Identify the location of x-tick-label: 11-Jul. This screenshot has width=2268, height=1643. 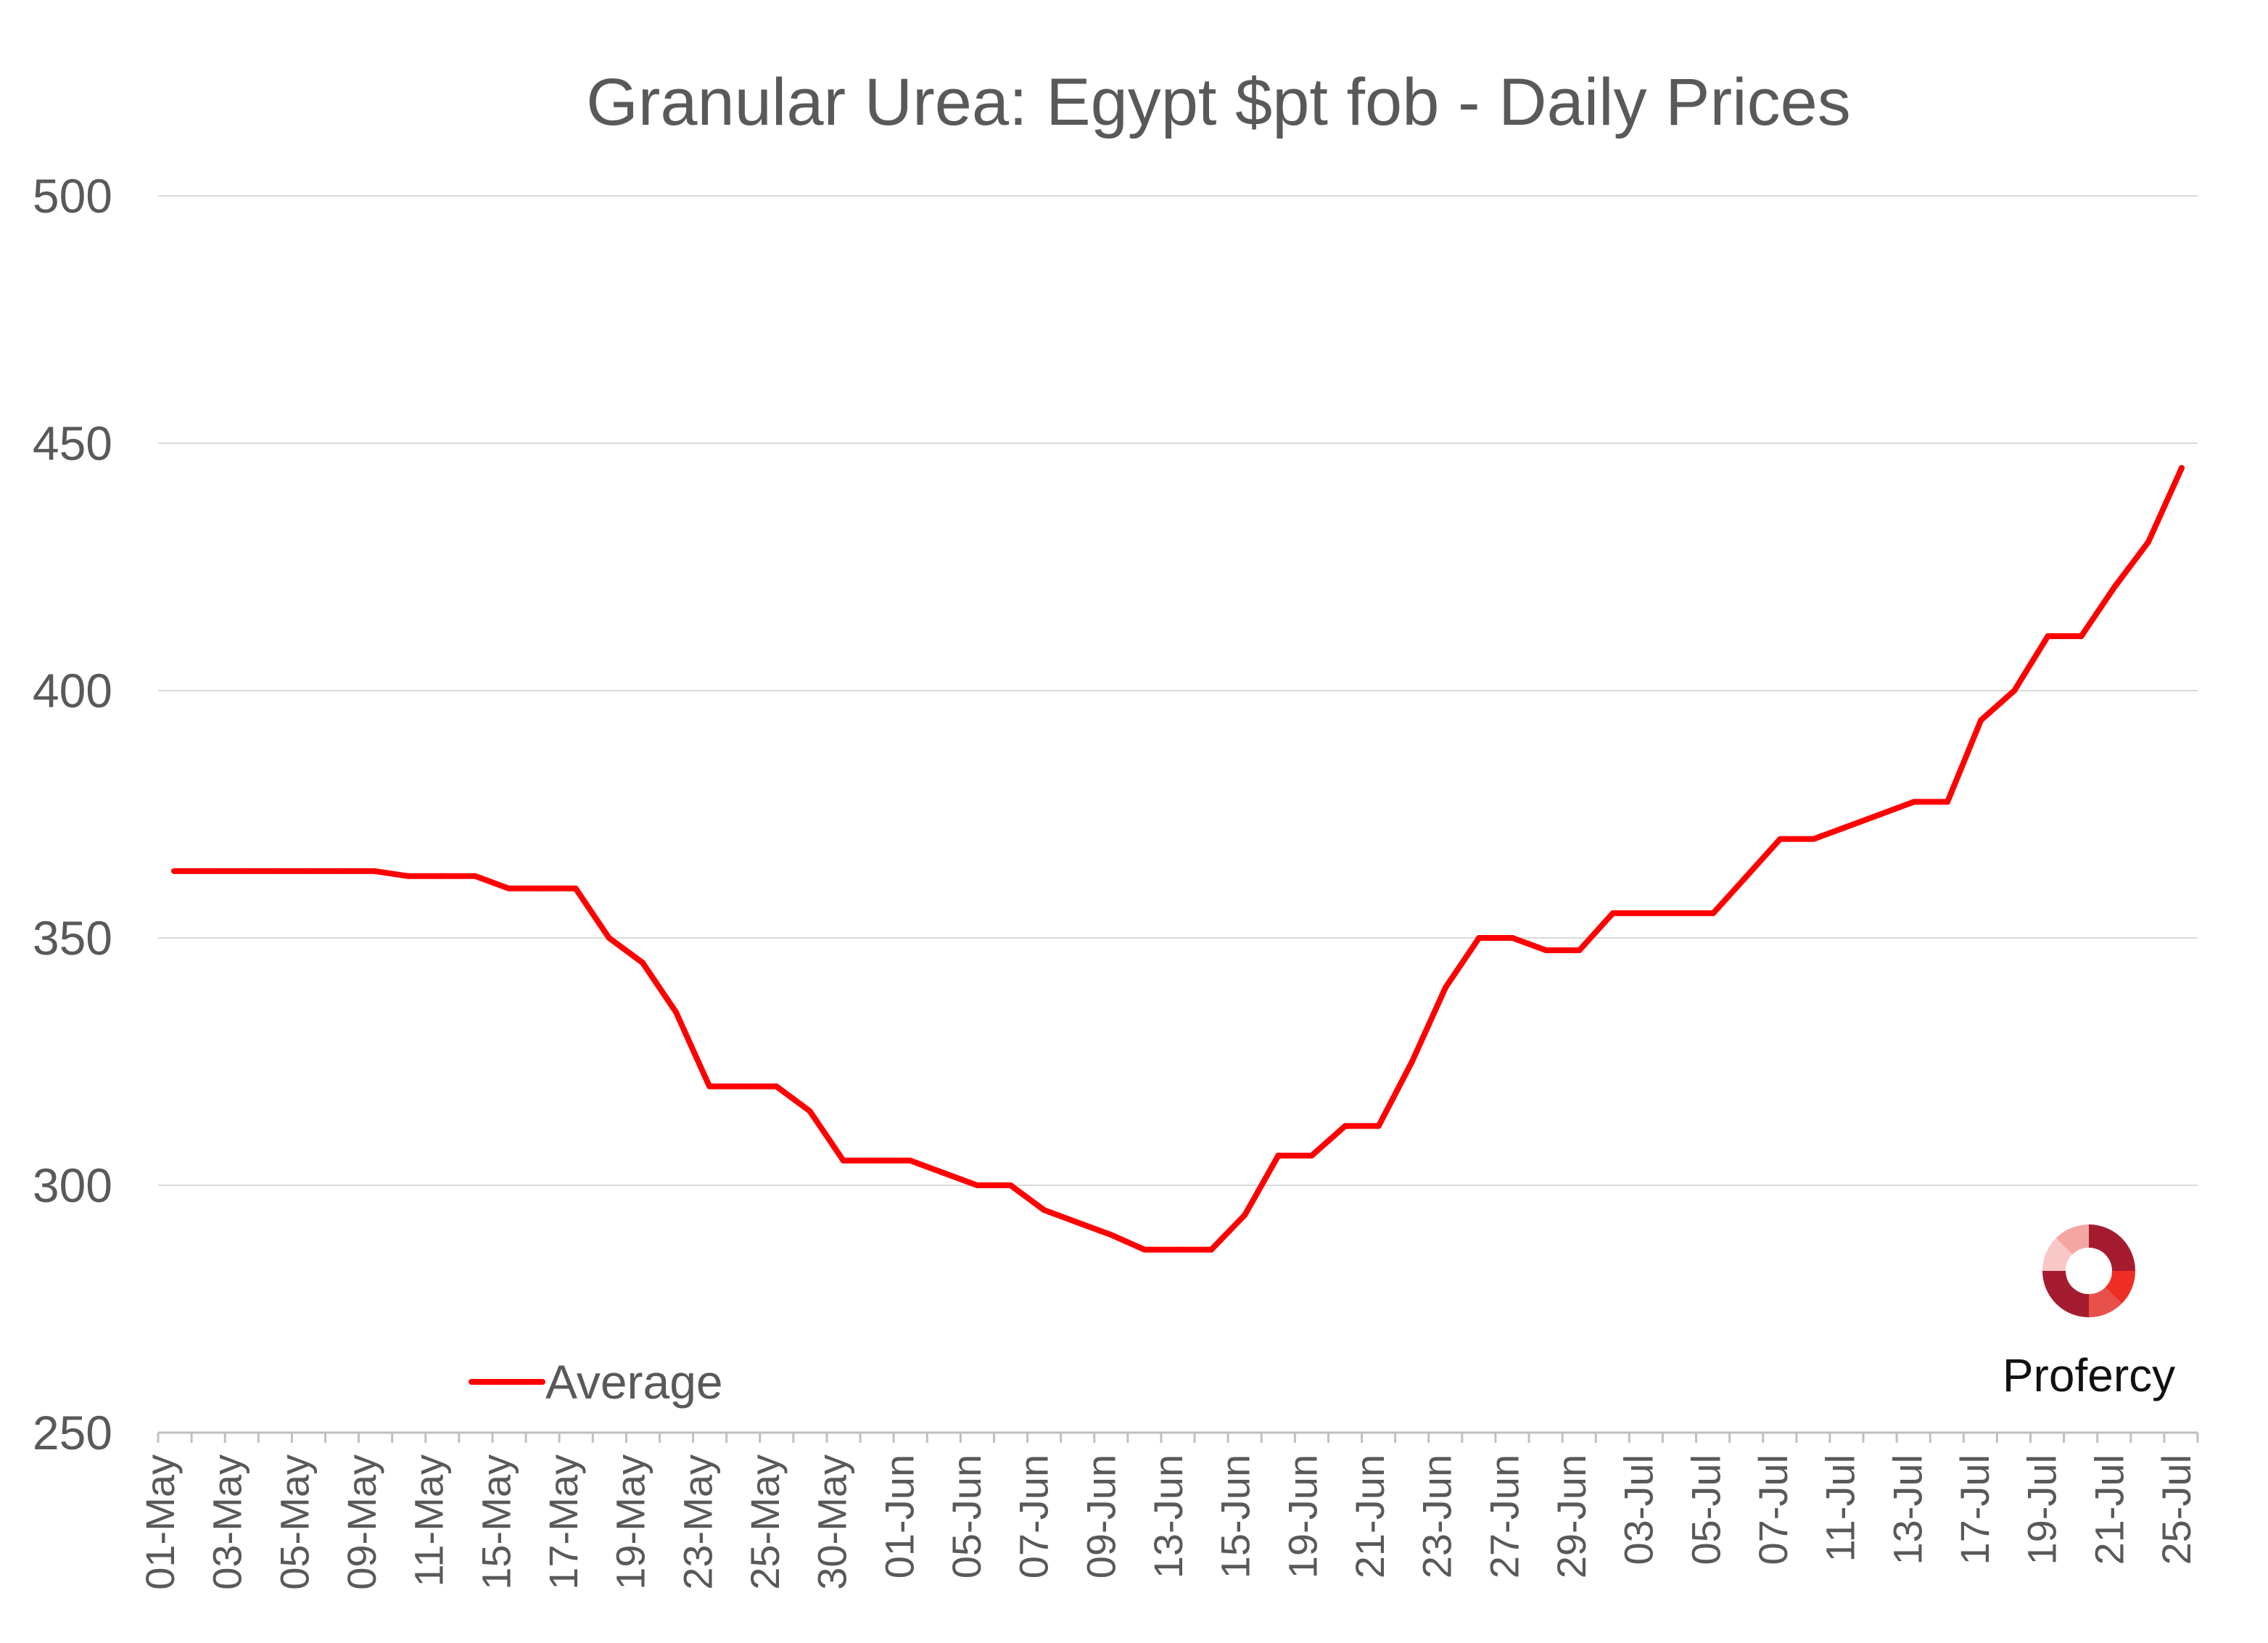
(1840, 1508).